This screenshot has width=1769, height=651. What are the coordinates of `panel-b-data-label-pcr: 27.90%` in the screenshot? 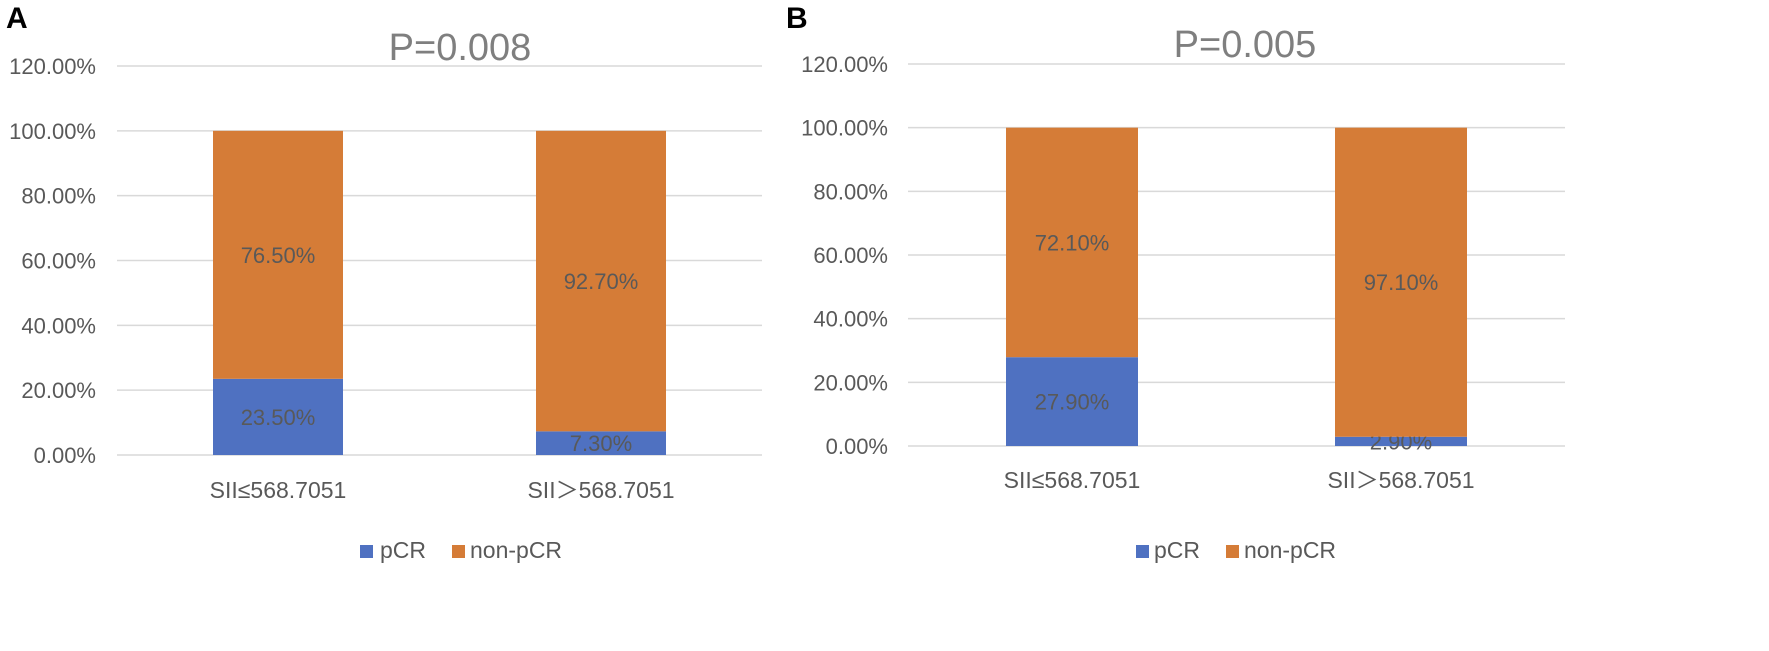 It's located at (1072, 402).